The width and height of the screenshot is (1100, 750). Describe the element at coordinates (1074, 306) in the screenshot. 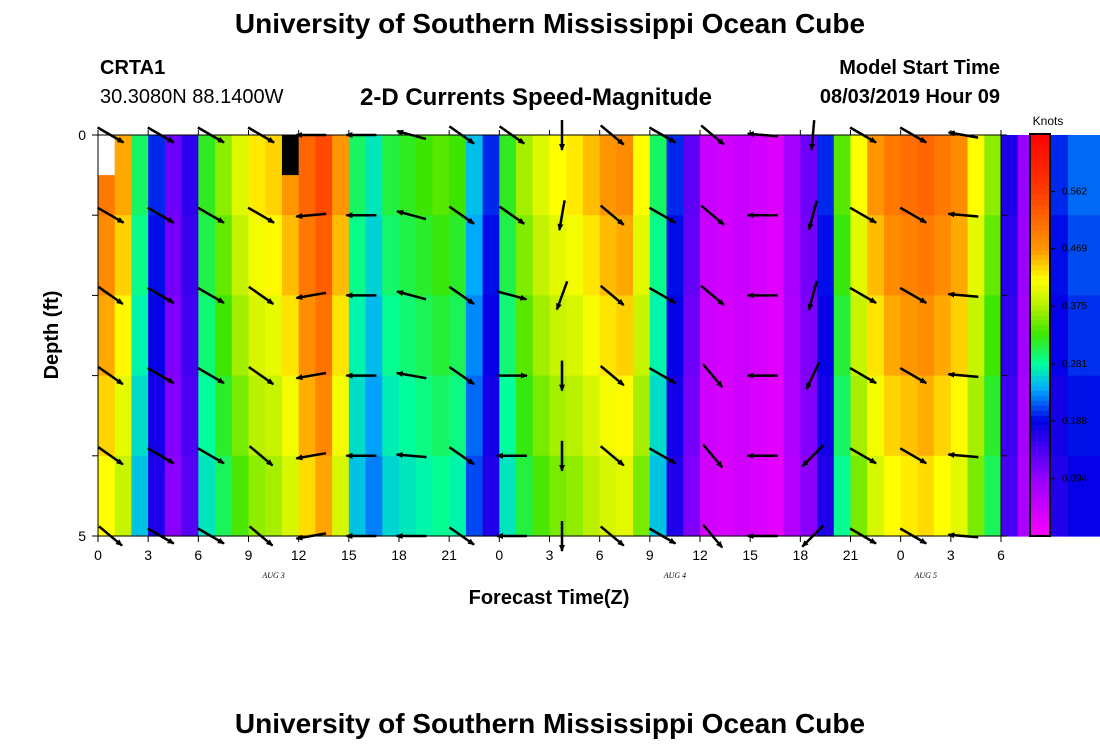

I see `colorbar-tick-label: 0.375` at that location.